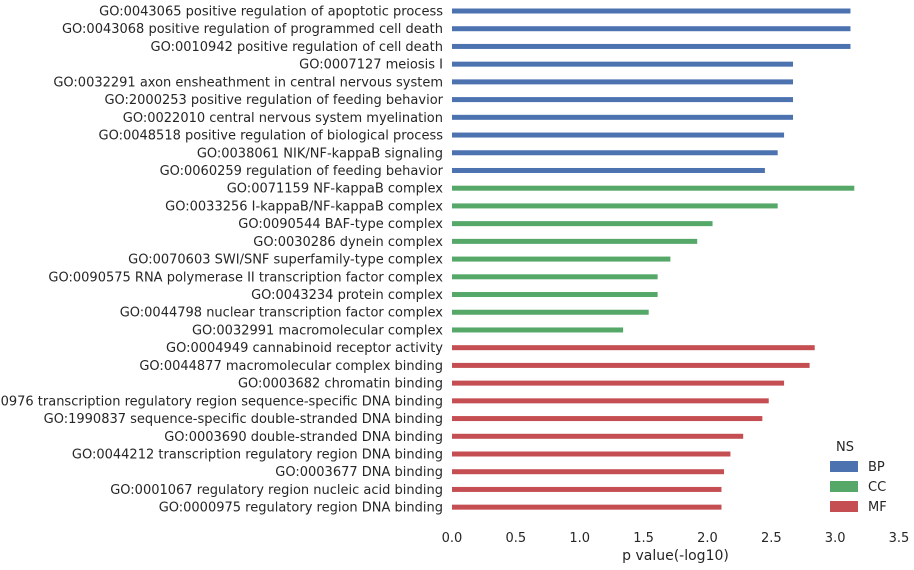 This screenshot has height=570, width=914. What do you see at coordinates (844, 506) in the screenshot?
I see `legend-swatch-mf` at bounding box center [844, 506].